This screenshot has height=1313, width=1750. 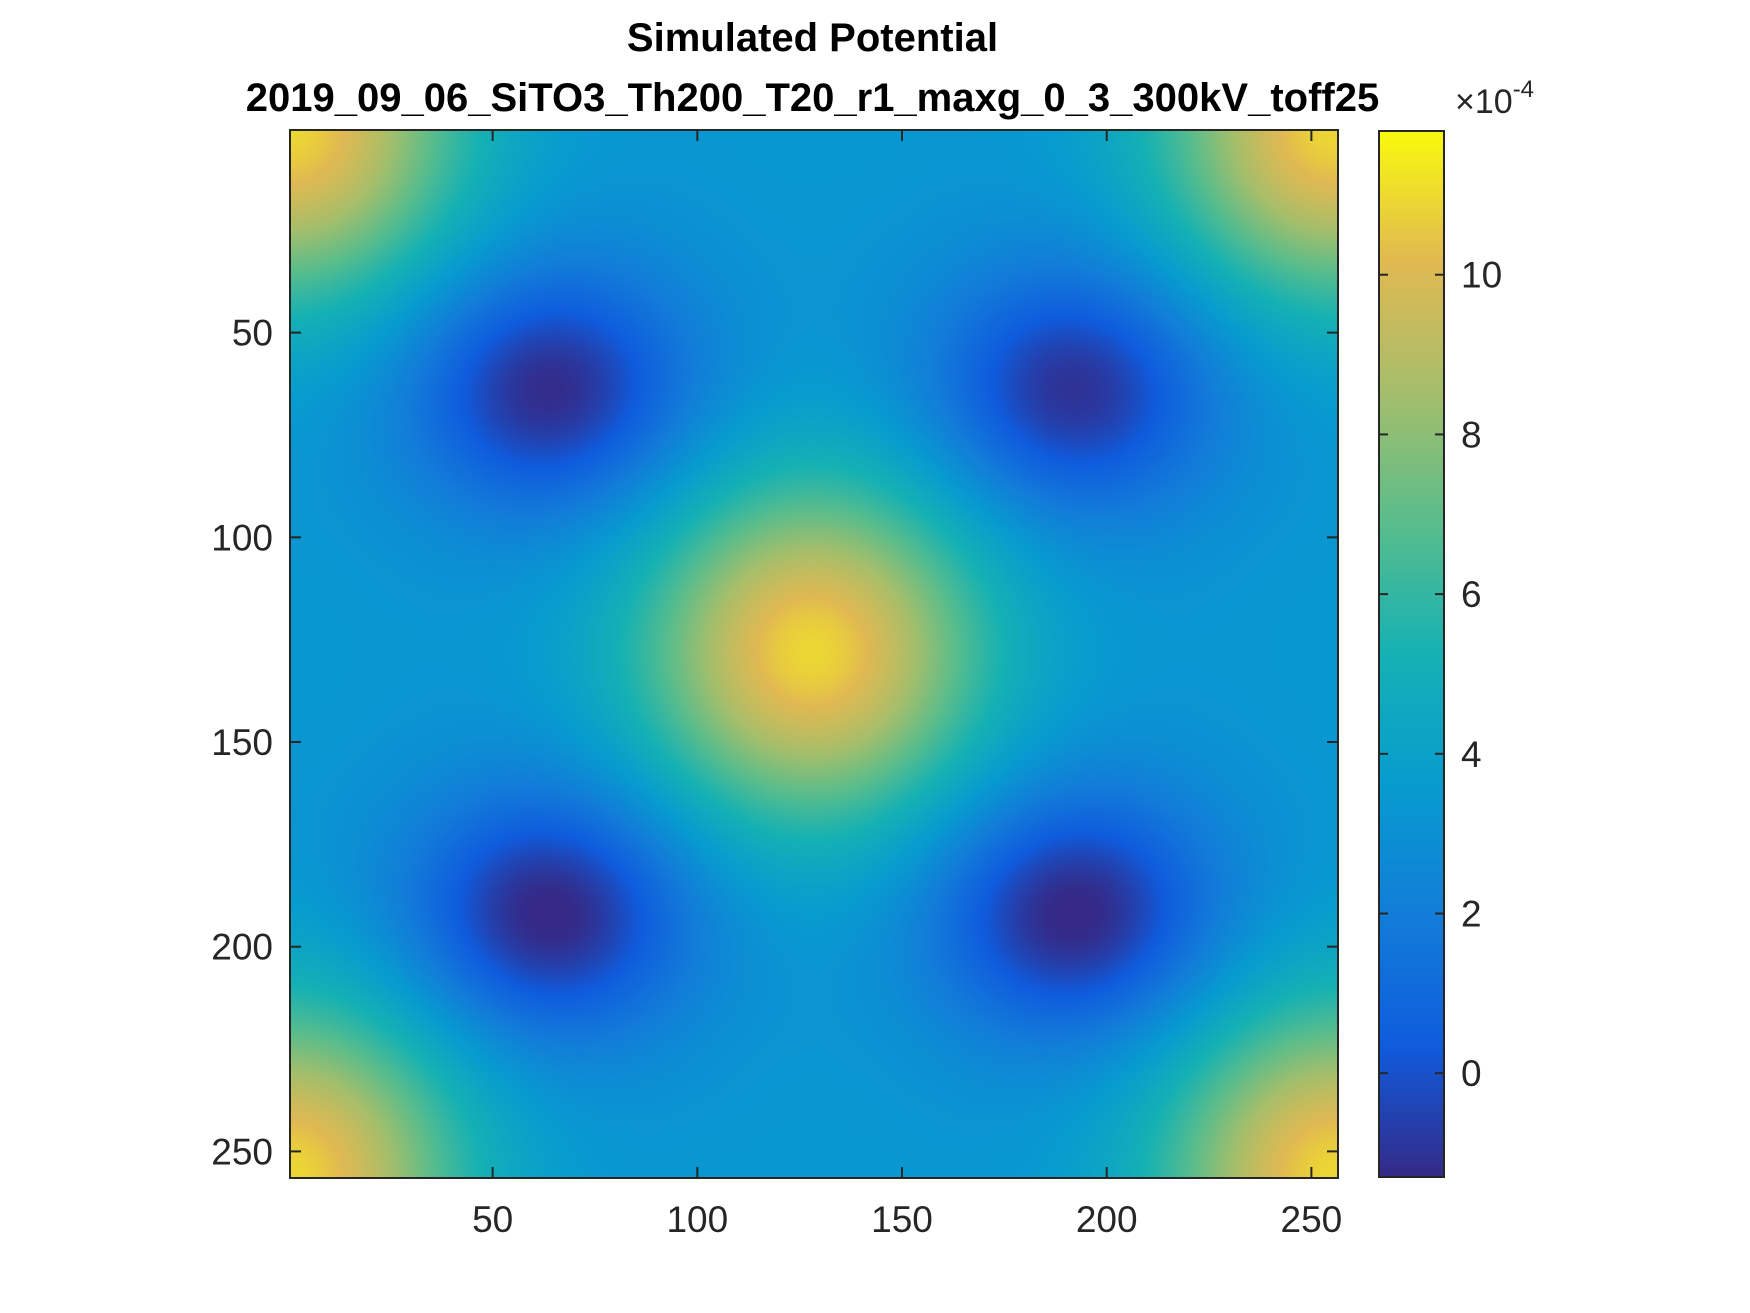 I want to click on x-tick-label: 50, so click(x=492, y=1219).